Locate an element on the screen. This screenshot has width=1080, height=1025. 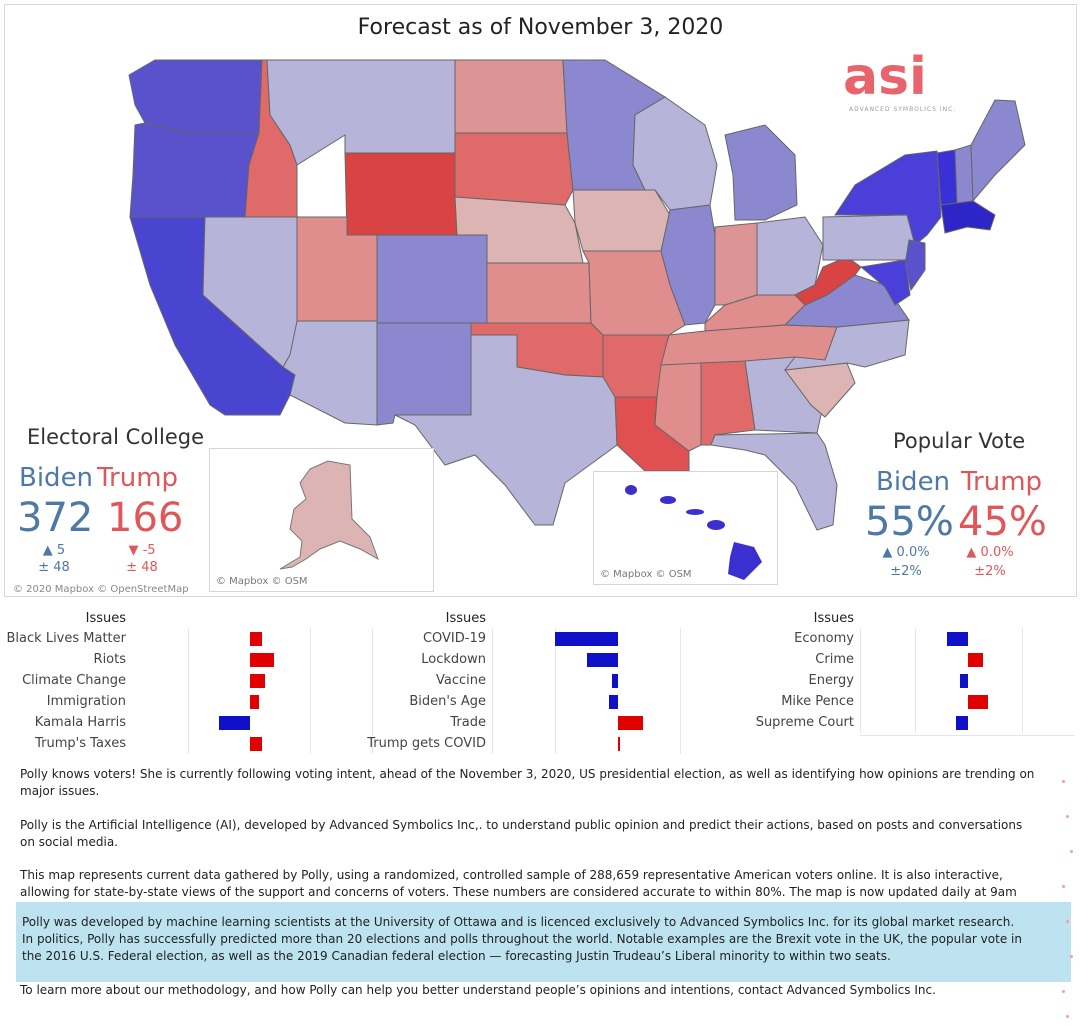
state-ia is located at coordinates (621, 220).